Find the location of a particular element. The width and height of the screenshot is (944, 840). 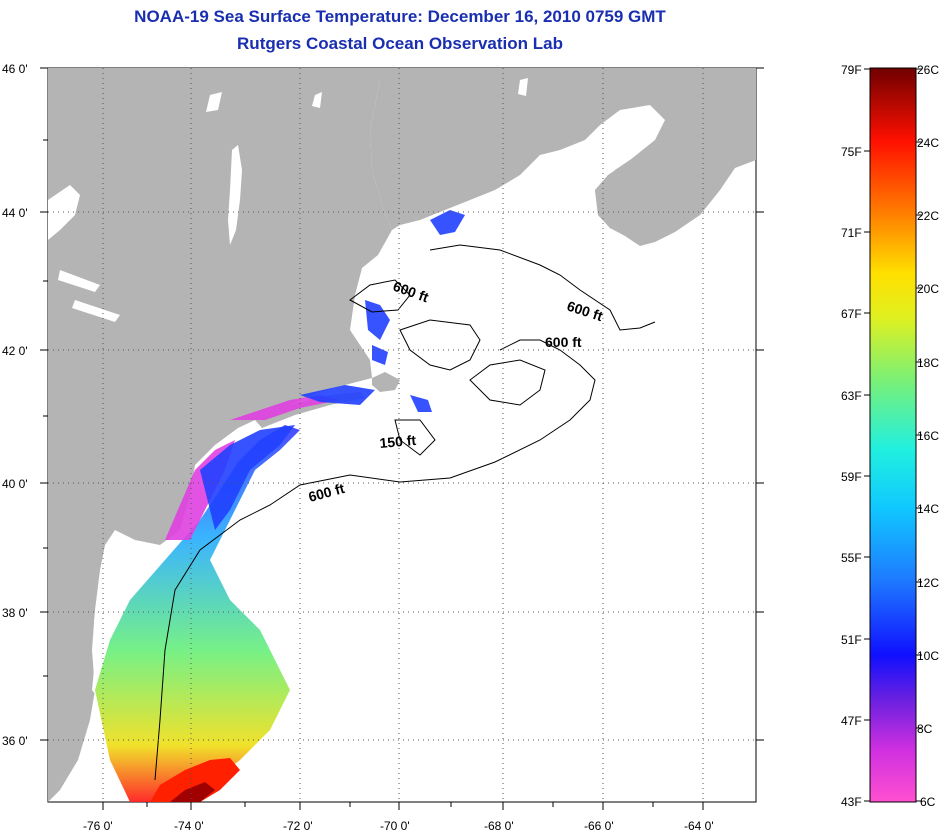

colorbar-c-14: 14C is located at coordinates (928, 509).